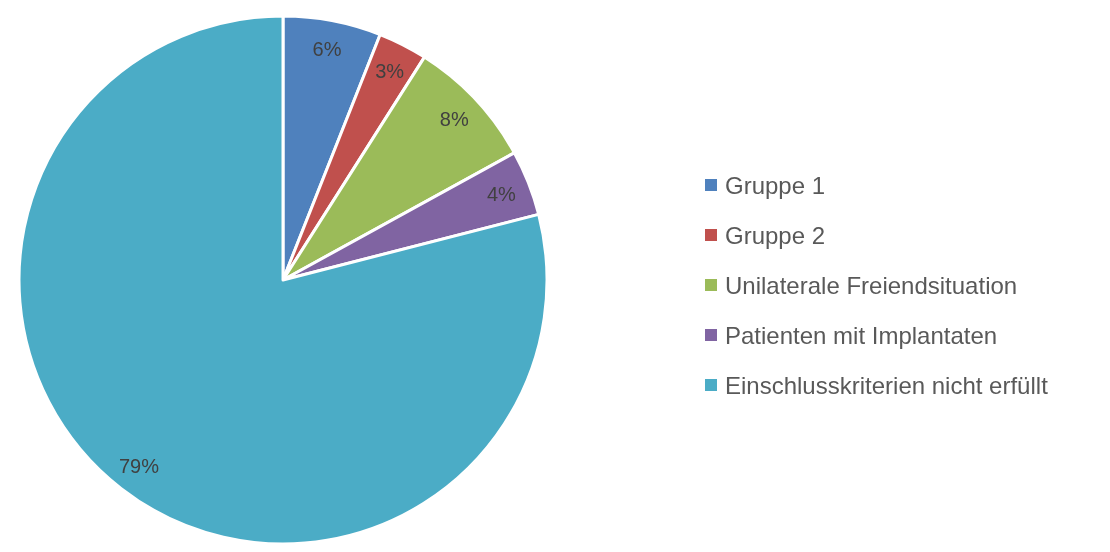 This screenshot has height=552, width=1110. Describe the element at coordinates (887, 385) in the screenshot. I see `legend-label: Einschlusskriterien nicht erfüllt` at that location.